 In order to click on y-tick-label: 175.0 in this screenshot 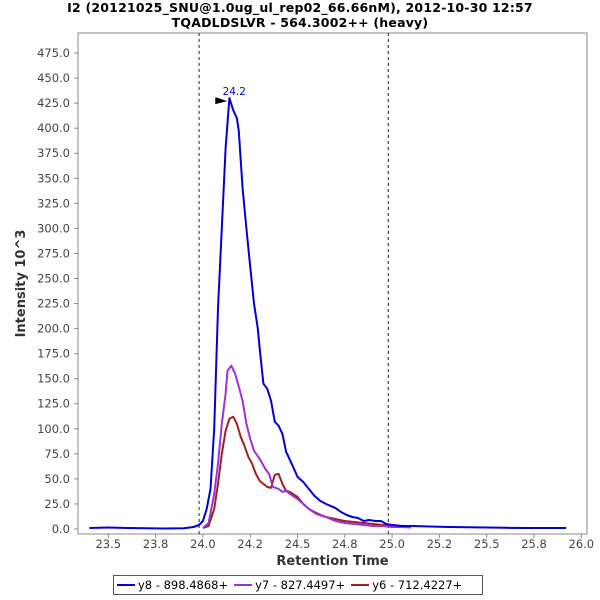, I will do `click(53, 354)`.